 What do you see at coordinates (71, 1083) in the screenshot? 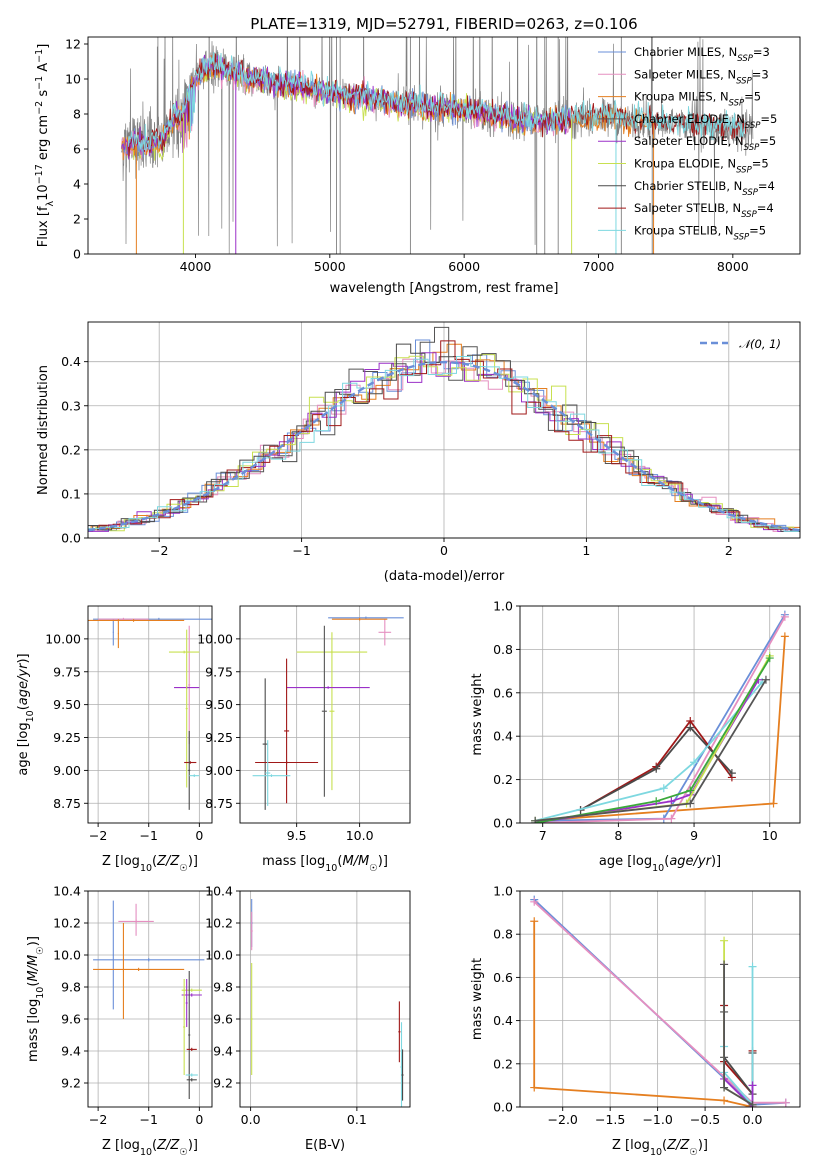
I see `y-tick-label-0: 9.2` at bounding box center [71, 1083].